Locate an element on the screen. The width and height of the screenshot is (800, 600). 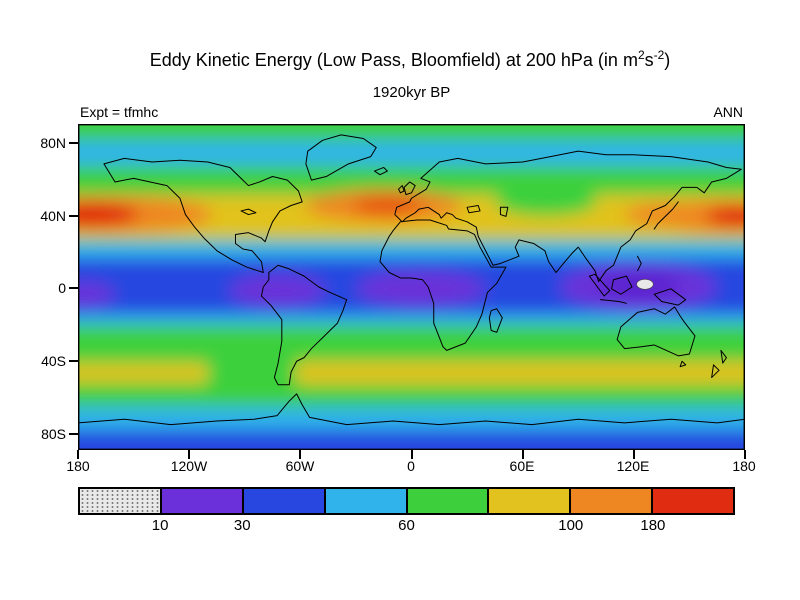
title-superscript: -2 is located at coordinates (659, 55).